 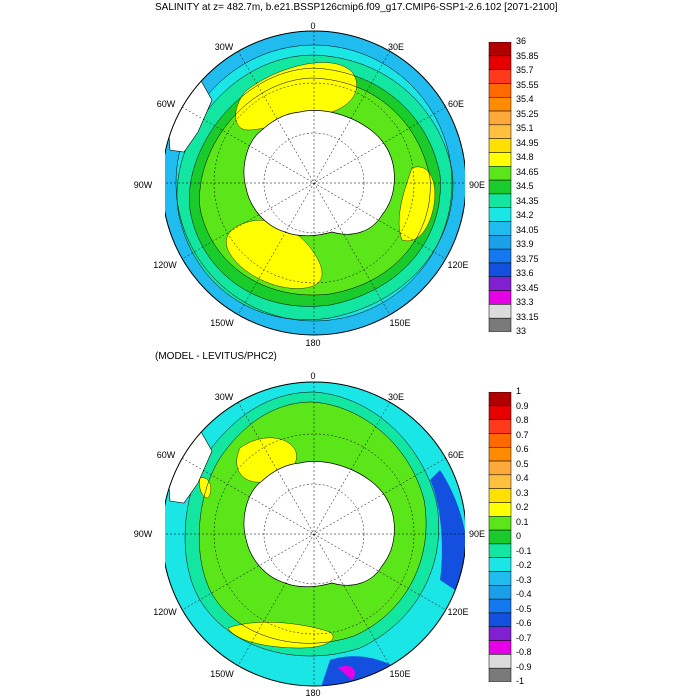 I want to click on colorbar-label: -0.3, so click(x=524, y=579).